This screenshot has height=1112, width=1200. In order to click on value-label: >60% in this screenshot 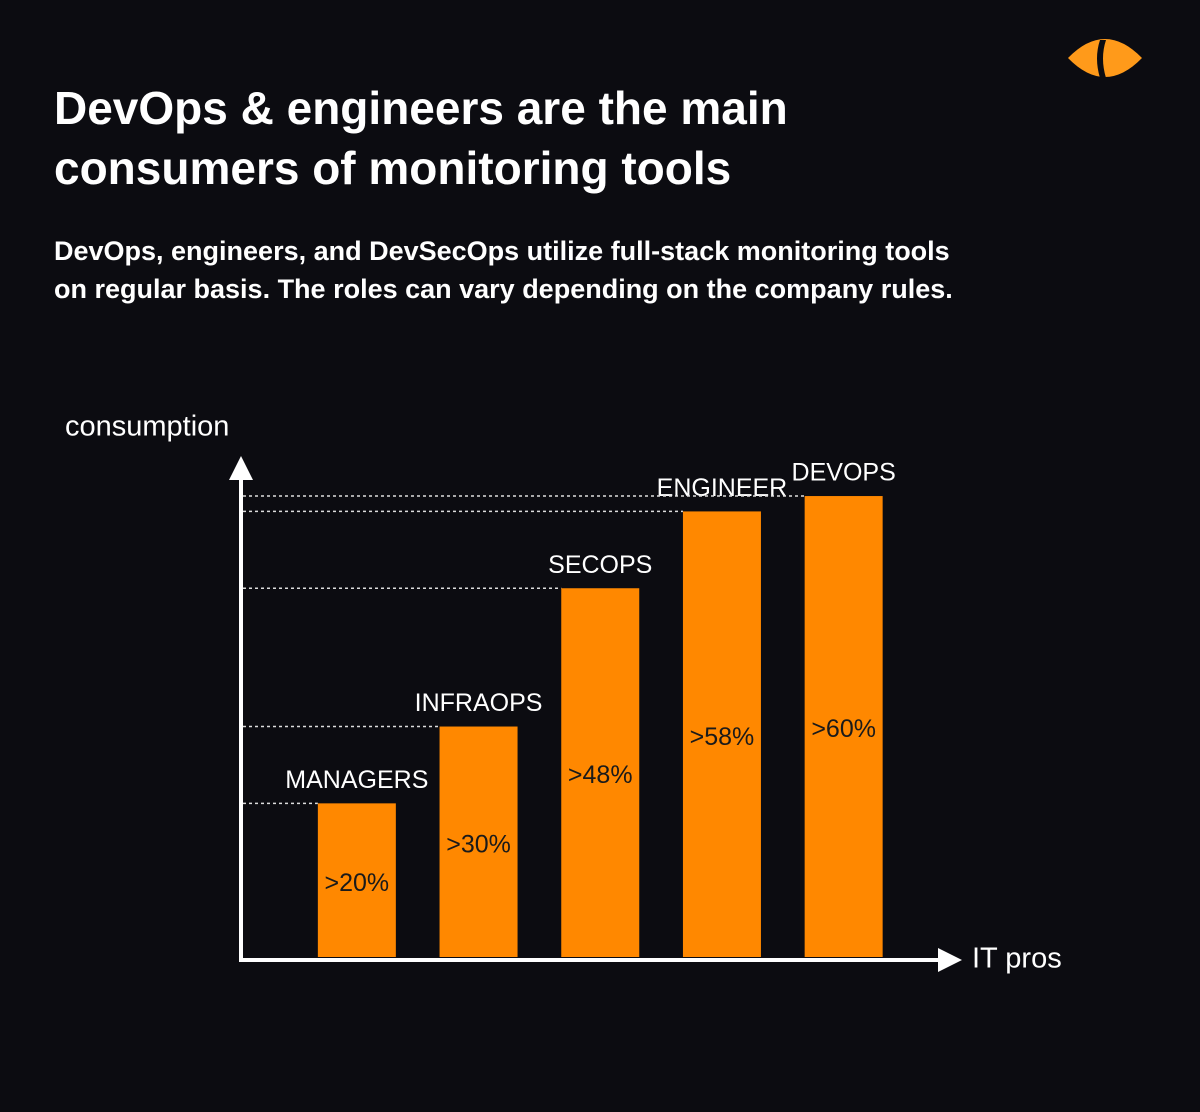, I will do `click(843, 729)`.